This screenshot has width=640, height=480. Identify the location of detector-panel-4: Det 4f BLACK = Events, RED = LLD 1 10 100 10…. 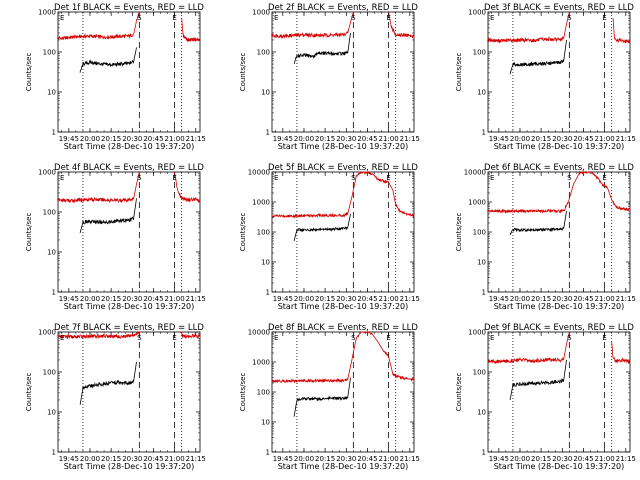
(115, 237).